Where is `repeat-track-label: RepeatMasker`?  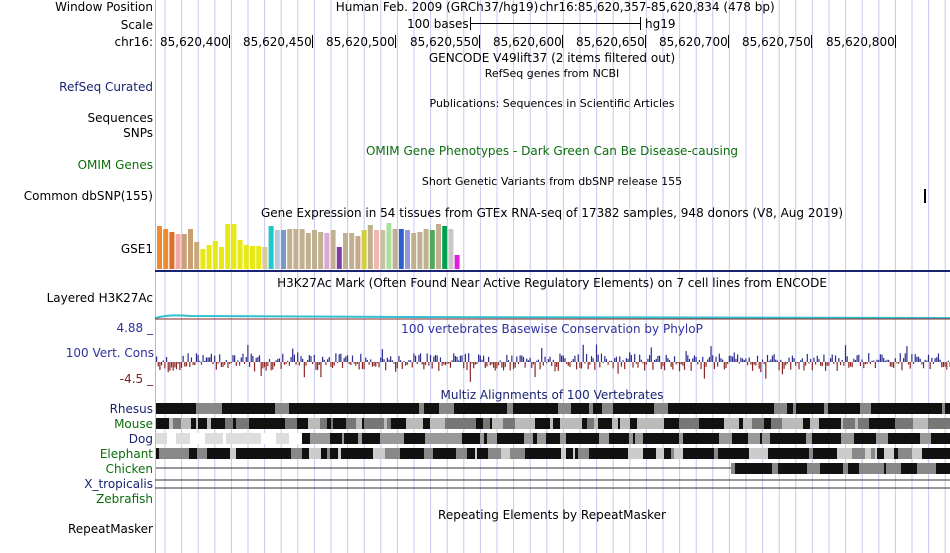 repeat-track-label: RepeatMasker is located at coordinates (110, 529).